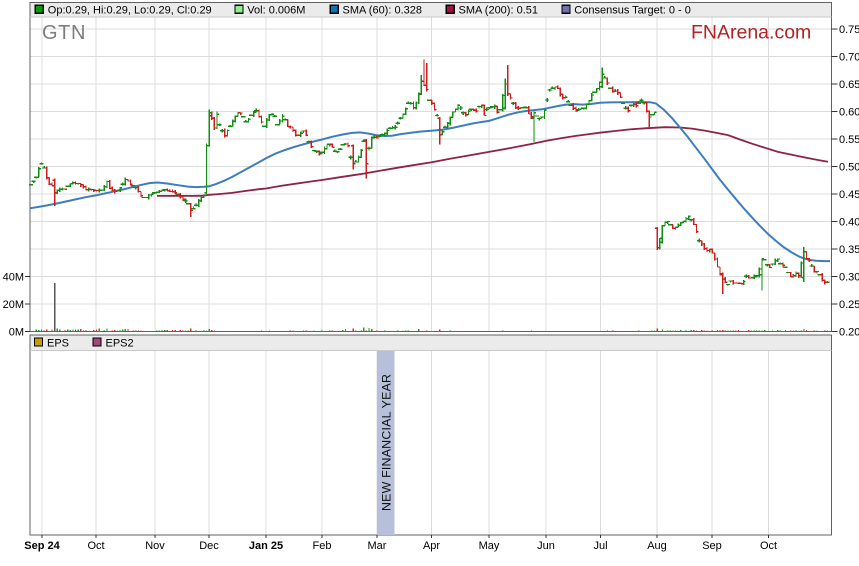 The height and width of the screenshot is (566, 859). I want to click on svg-text: EPS2, so click(120, 344).